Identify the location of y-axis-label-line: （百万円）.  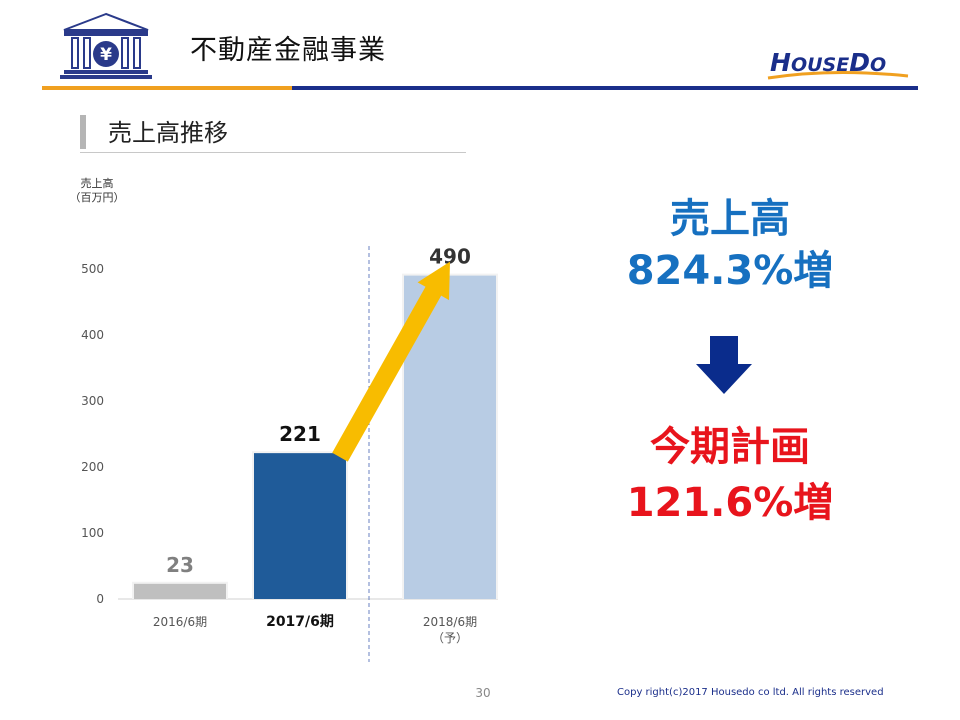
(97, 197).